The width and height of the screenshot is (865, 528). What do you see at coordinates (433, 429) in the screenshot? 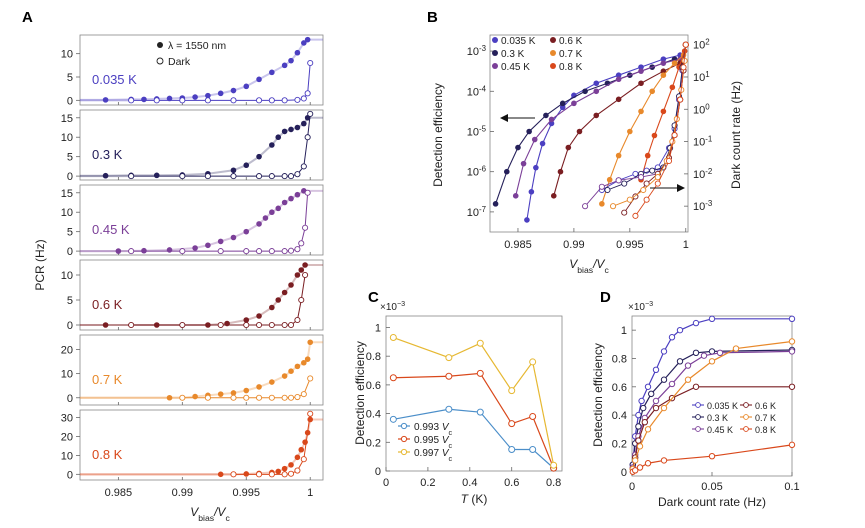
I see `legend-label: 0.993 Vc` at bounding box center [433, 429].